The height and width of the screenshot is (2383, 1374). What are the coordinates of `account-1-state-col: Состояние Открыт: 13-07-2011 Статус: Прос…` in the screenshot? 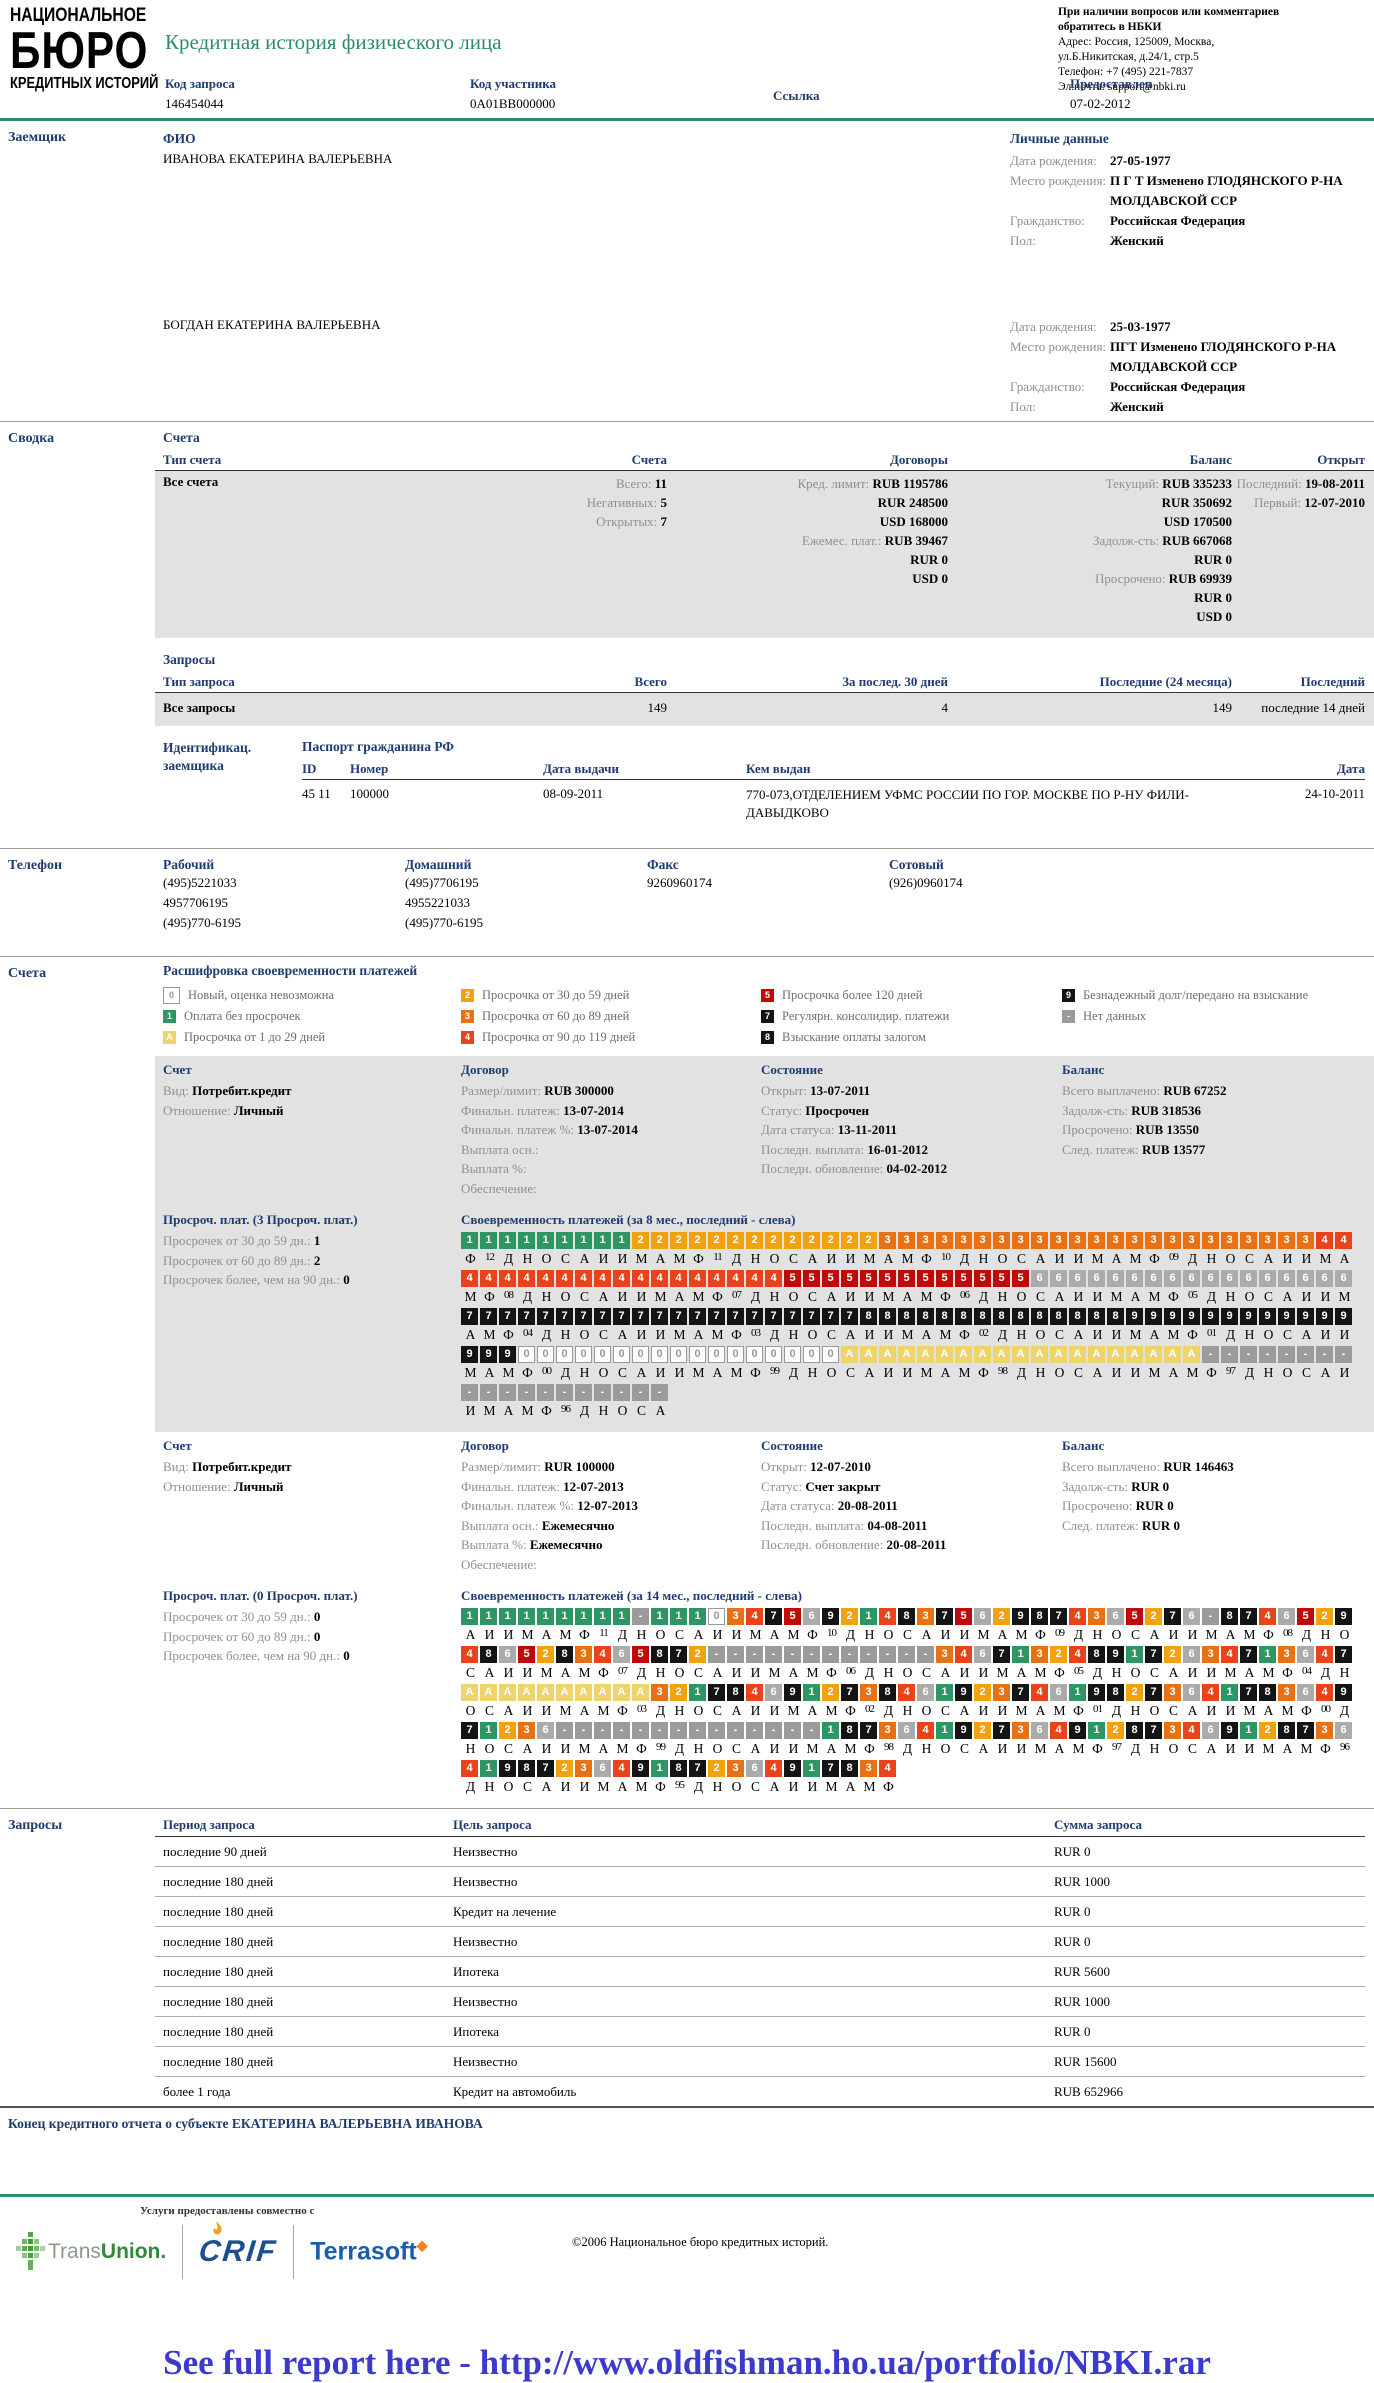 It's located at (911, 1130).